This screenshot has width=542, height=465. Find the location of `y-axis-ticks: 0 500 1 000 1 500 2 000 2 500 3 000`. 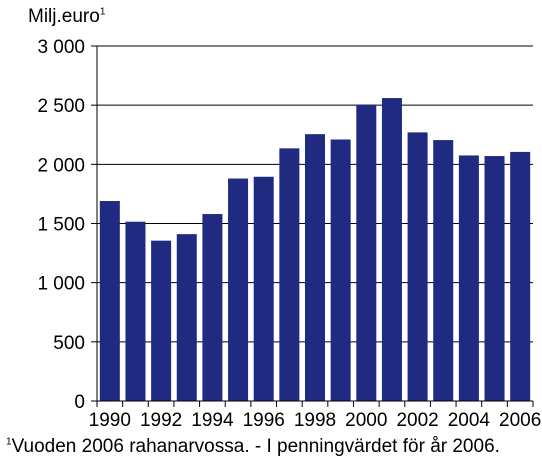

y-axis-ticks: 0 500 1 000 1 500 2 000 2 500 3 000 is located at coordinates (67, 225).